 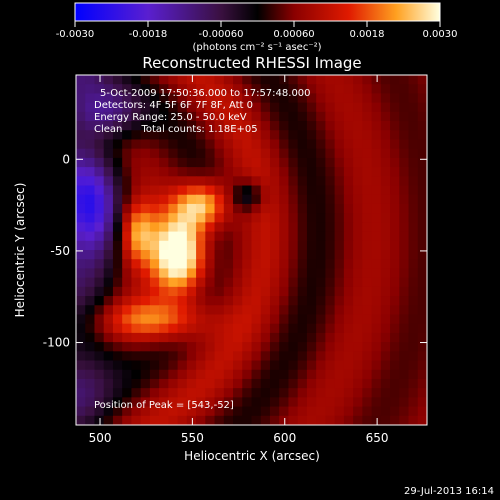 What do you see at coordinates (256, 47) in the screenshot?
I see `colorbar-units: (photons cm⁻² s⁻¹ asec⁻²)` at bounding box center [256, 47].